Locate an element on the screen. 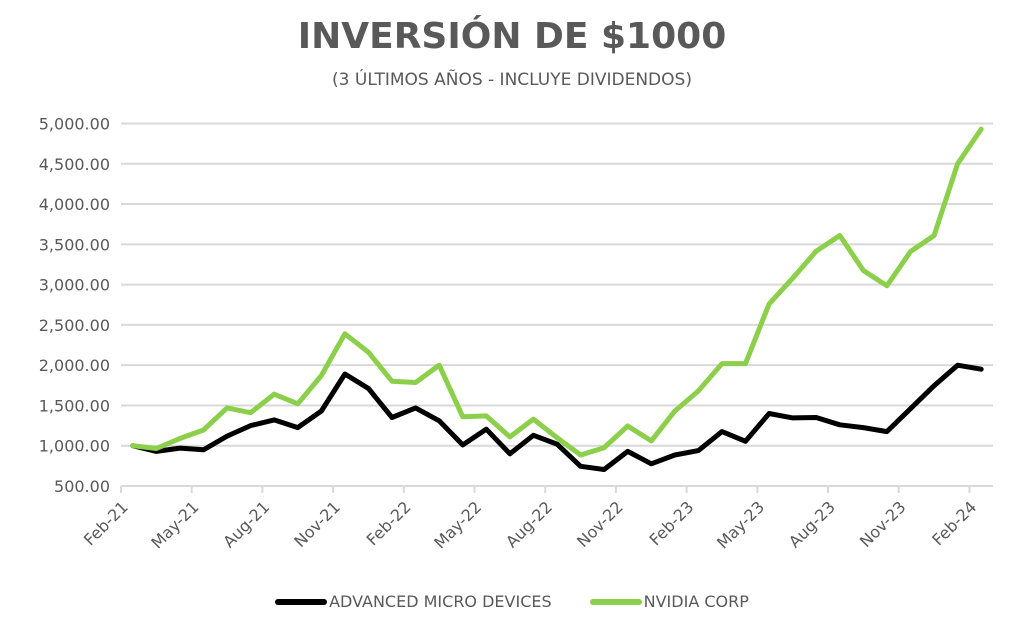 This screenshot has height=635, width=1024. chart-subtitle: (3 ÚLTIMOS AÑOS - INCLUYE DIVIDENDOS) is located at coordinates (512, 80).